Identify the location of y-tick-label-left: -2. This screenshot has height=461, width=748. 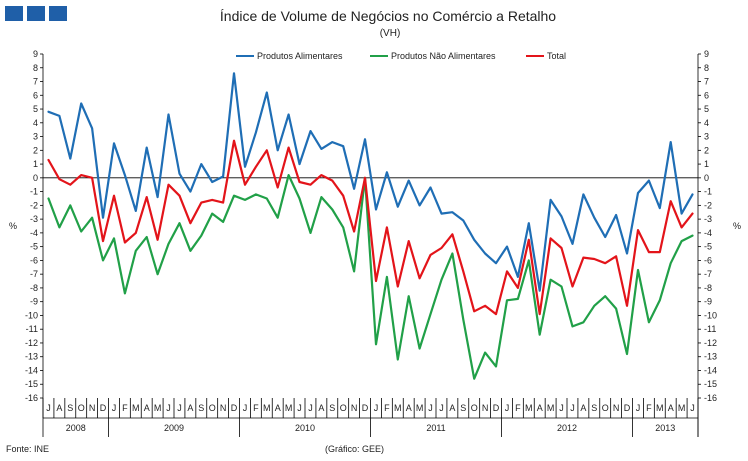
(34, 205).